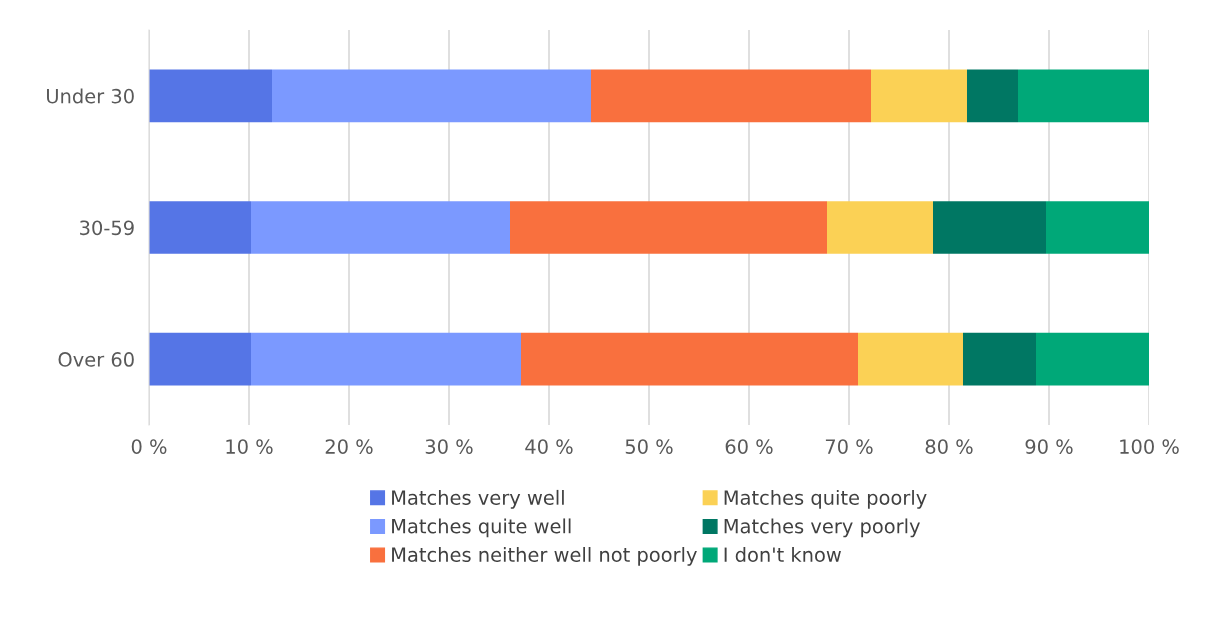 Image resolution: width=1214 pixels, height=622 pixels. Describe the element at coordinates (1149, 446) in the screenshot. I see `x-tick-label: 100 %` at that location.